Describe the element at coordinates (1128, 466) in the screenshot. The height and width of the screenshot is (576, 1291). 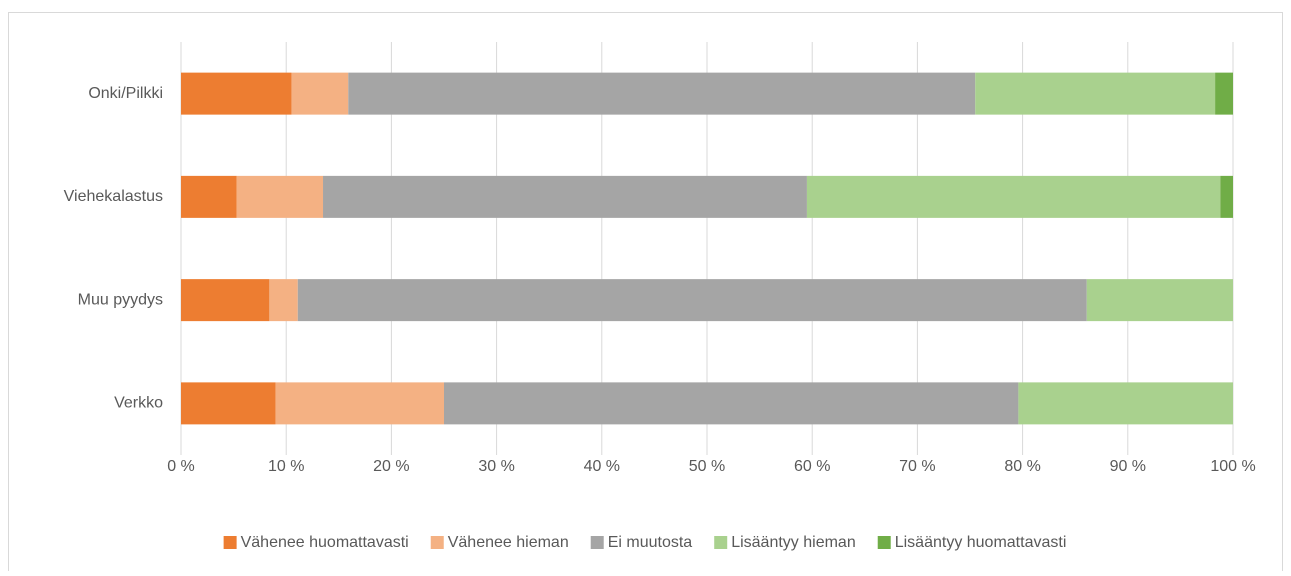
I see `x-tick-label: 90 %` at that location.